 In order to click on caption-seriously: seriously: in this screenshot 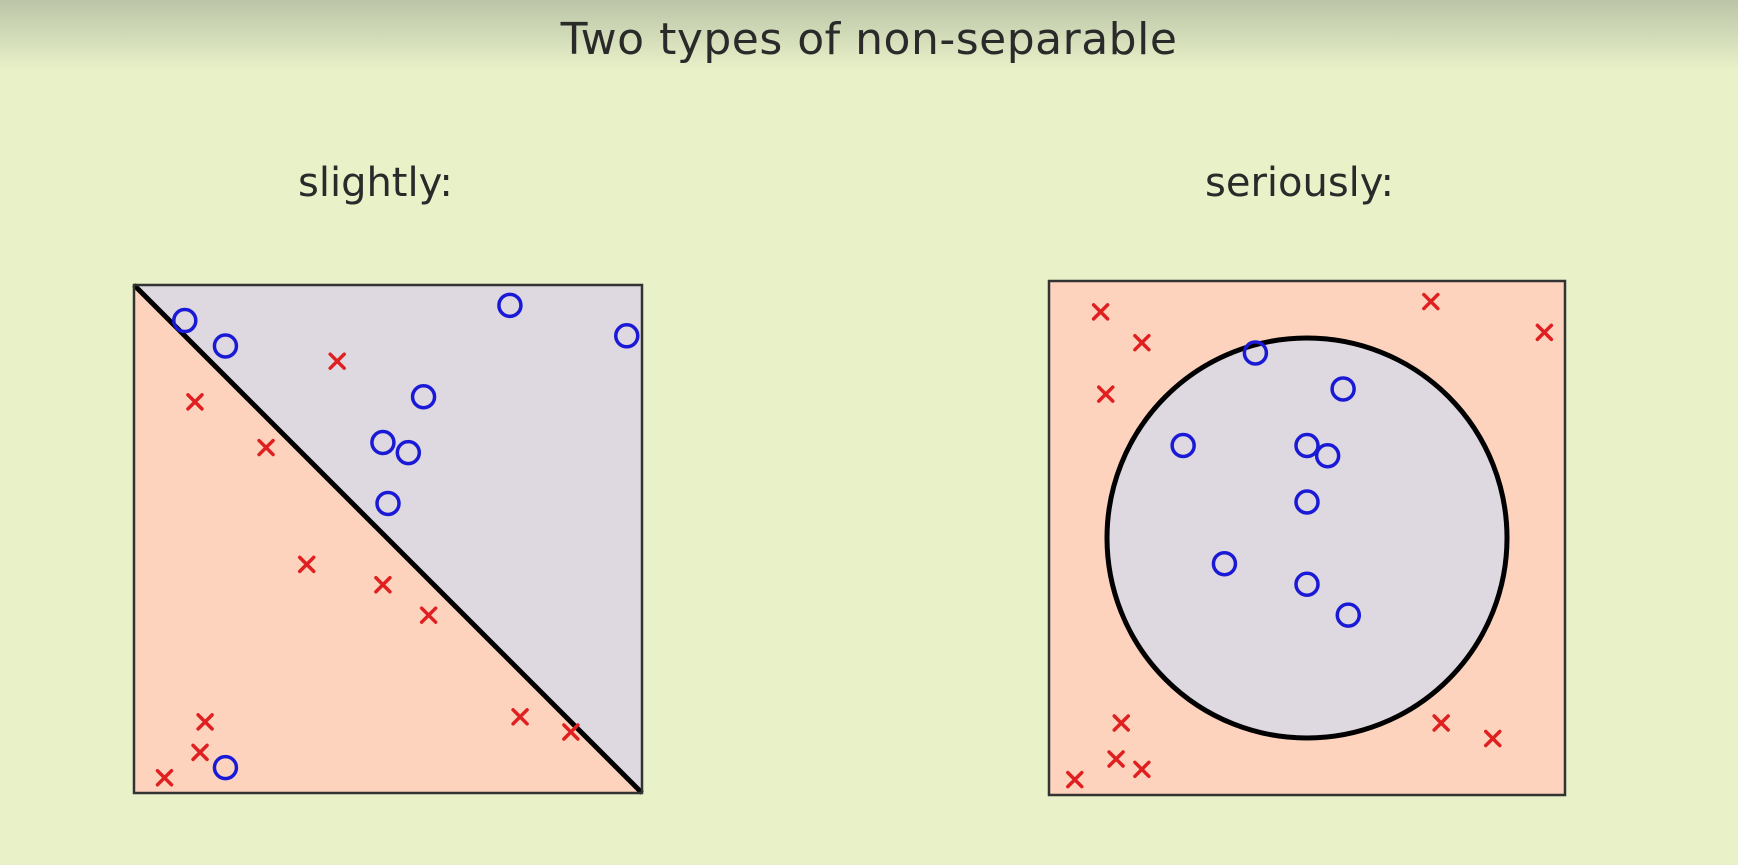, I will do `click(1300, 183)`.